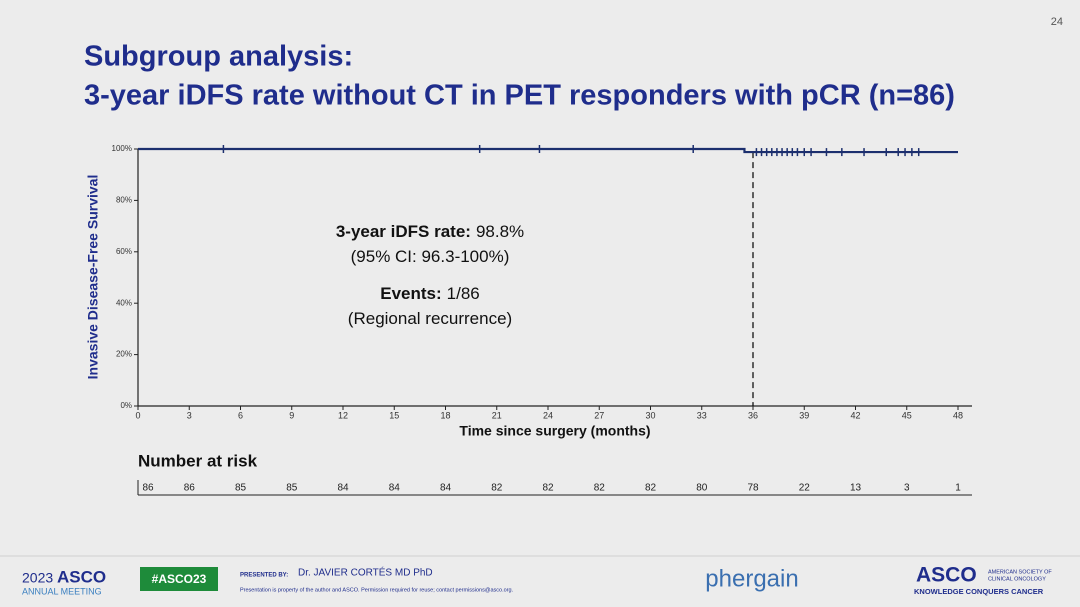  I want to click on footer-year: 2023, so click(37, 578).